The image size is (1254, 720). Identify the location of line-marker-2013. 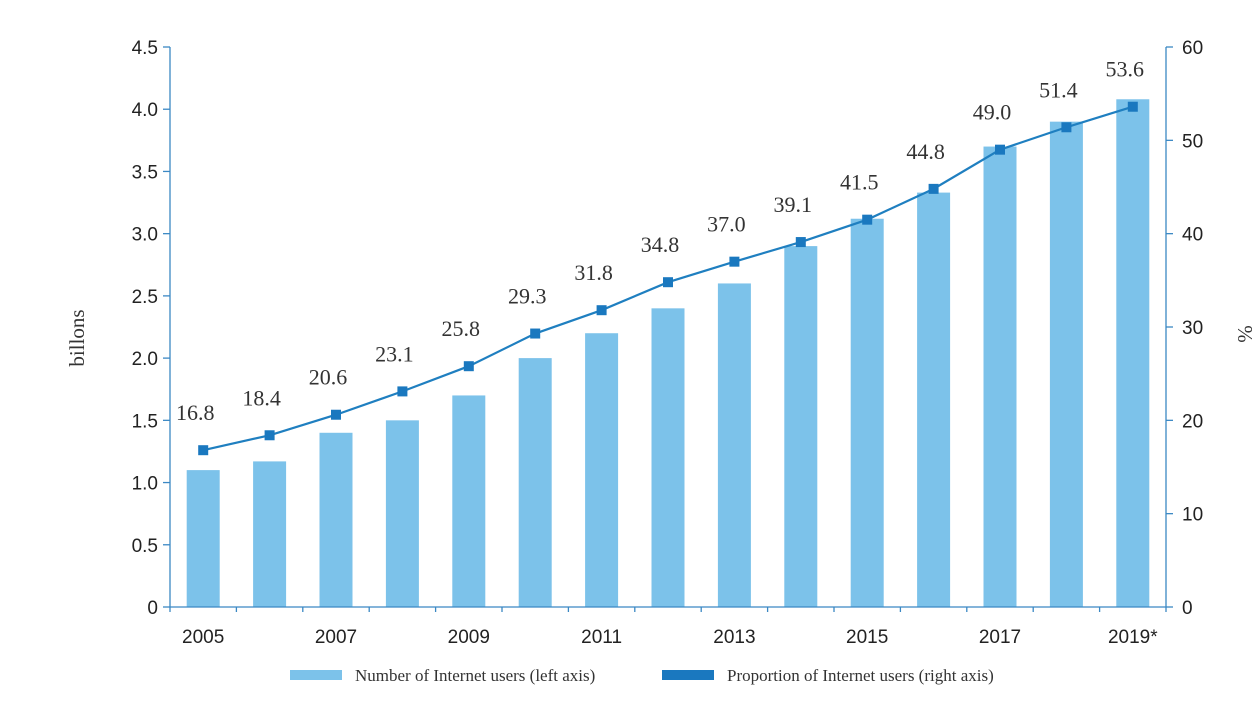
(734, 261).